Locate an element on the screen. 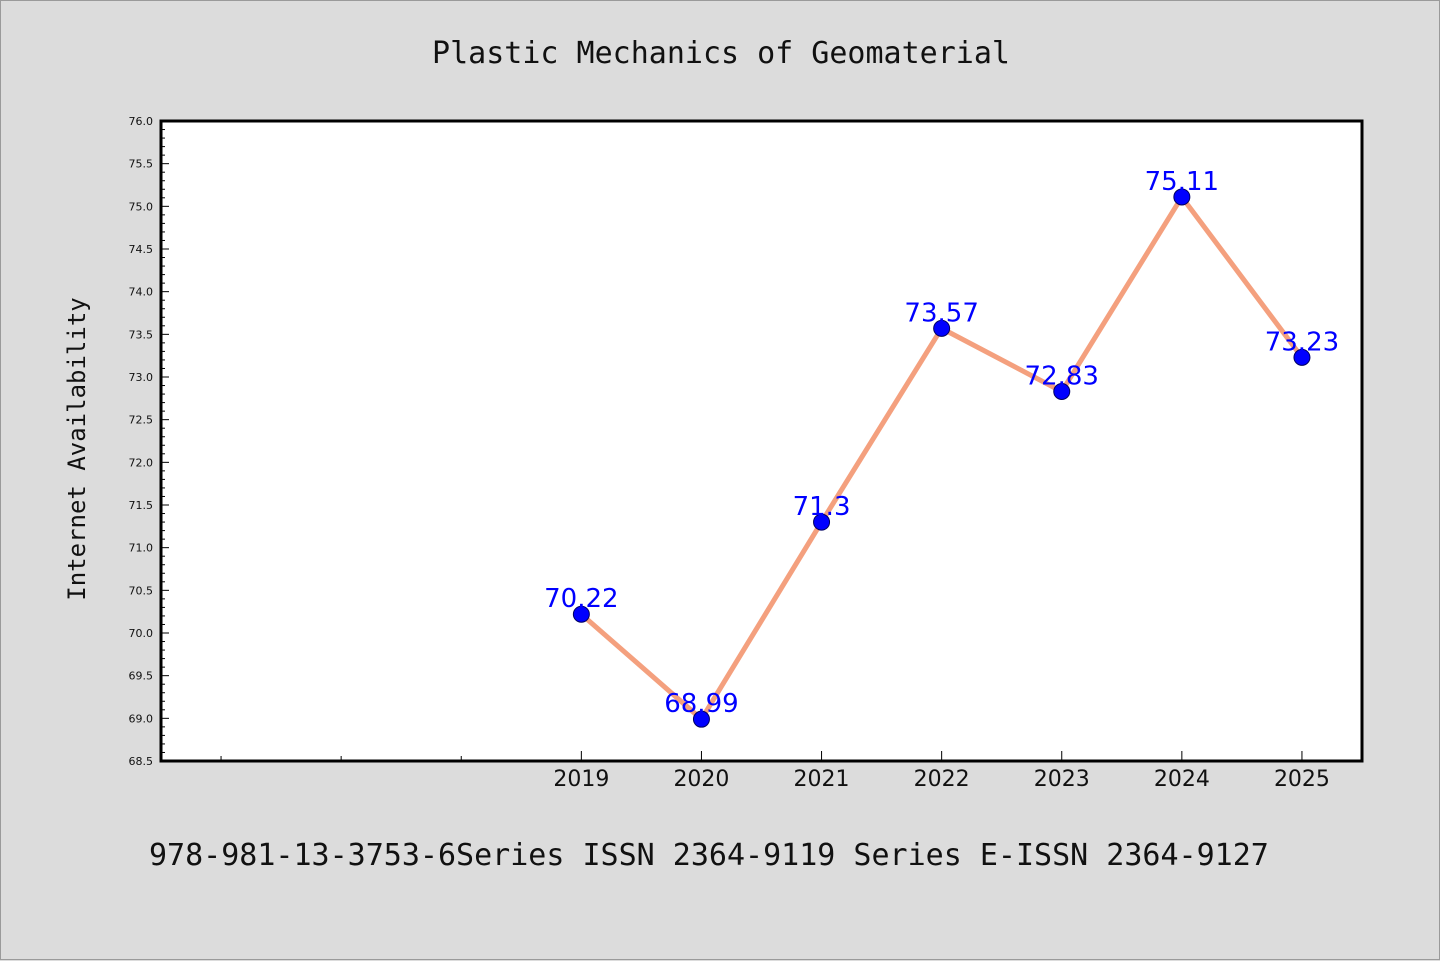 The width and height of the screenshot is (1440, 961). x-axis: 2019 2020 2021 2022 2023 2024 2025 is located at coordinates (775, 771).